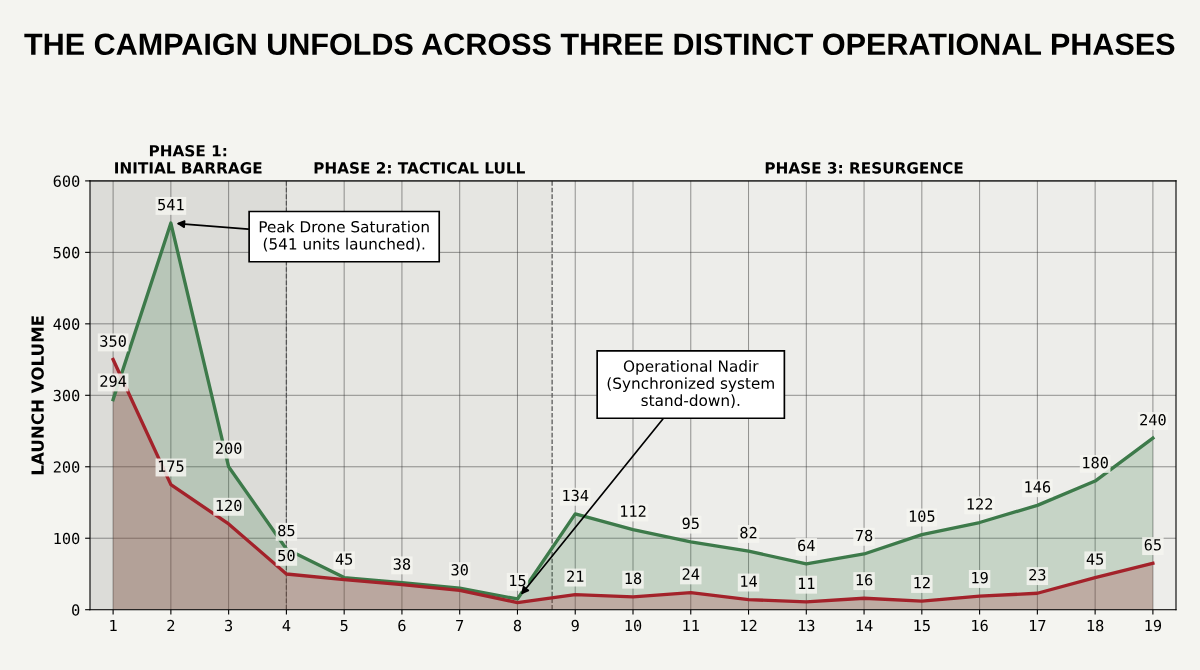 This screenshot has width=1200, height=670. Describe the element at coordinates (171, 466) in the screenshot. I see `data-label: 175` at that location.